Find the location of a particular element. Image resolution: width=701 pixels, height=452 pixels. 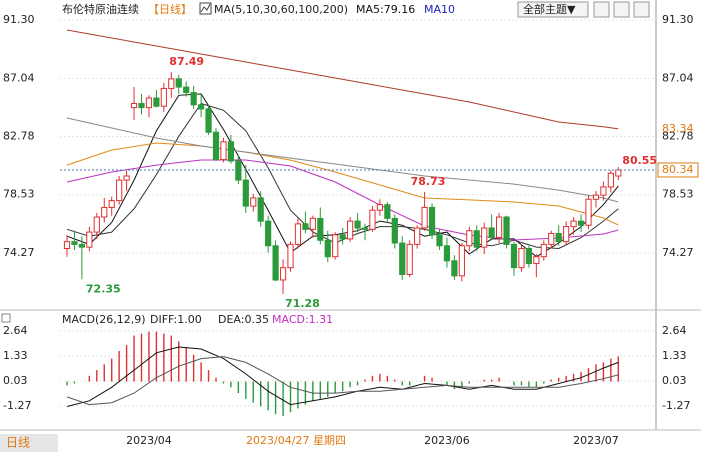

x-tick-label: 2023/06 is located at coordinates (447, 440).